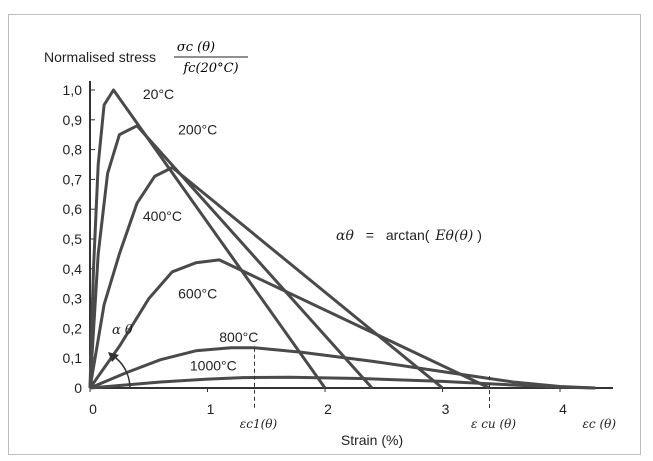  I want to click on ratio-denominator: fc(20°C), so click(210, 68).